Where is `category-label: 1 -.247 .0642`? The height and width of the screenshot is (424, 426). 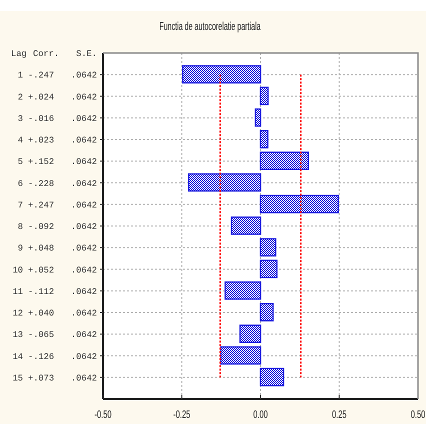 category-label: 1 -.247 .0642 is located at coordinates (57, 75).